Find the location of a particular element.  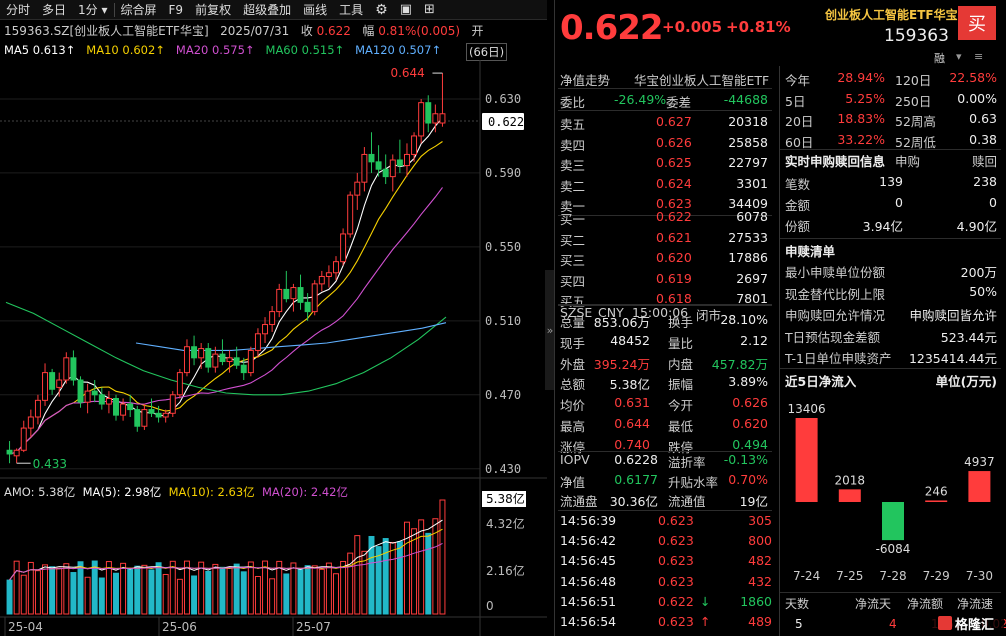

tab-intraday: 分时 is located at coordinates (18, 10).